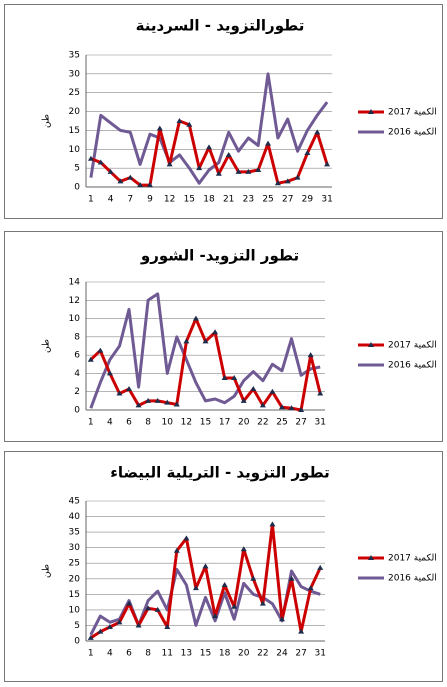 This screenshot has width=447, height=687. What do you see at coordinates (77, 356) in the screenshot?
I see `y-tick-label: 6` at bounding box center [77, 356].